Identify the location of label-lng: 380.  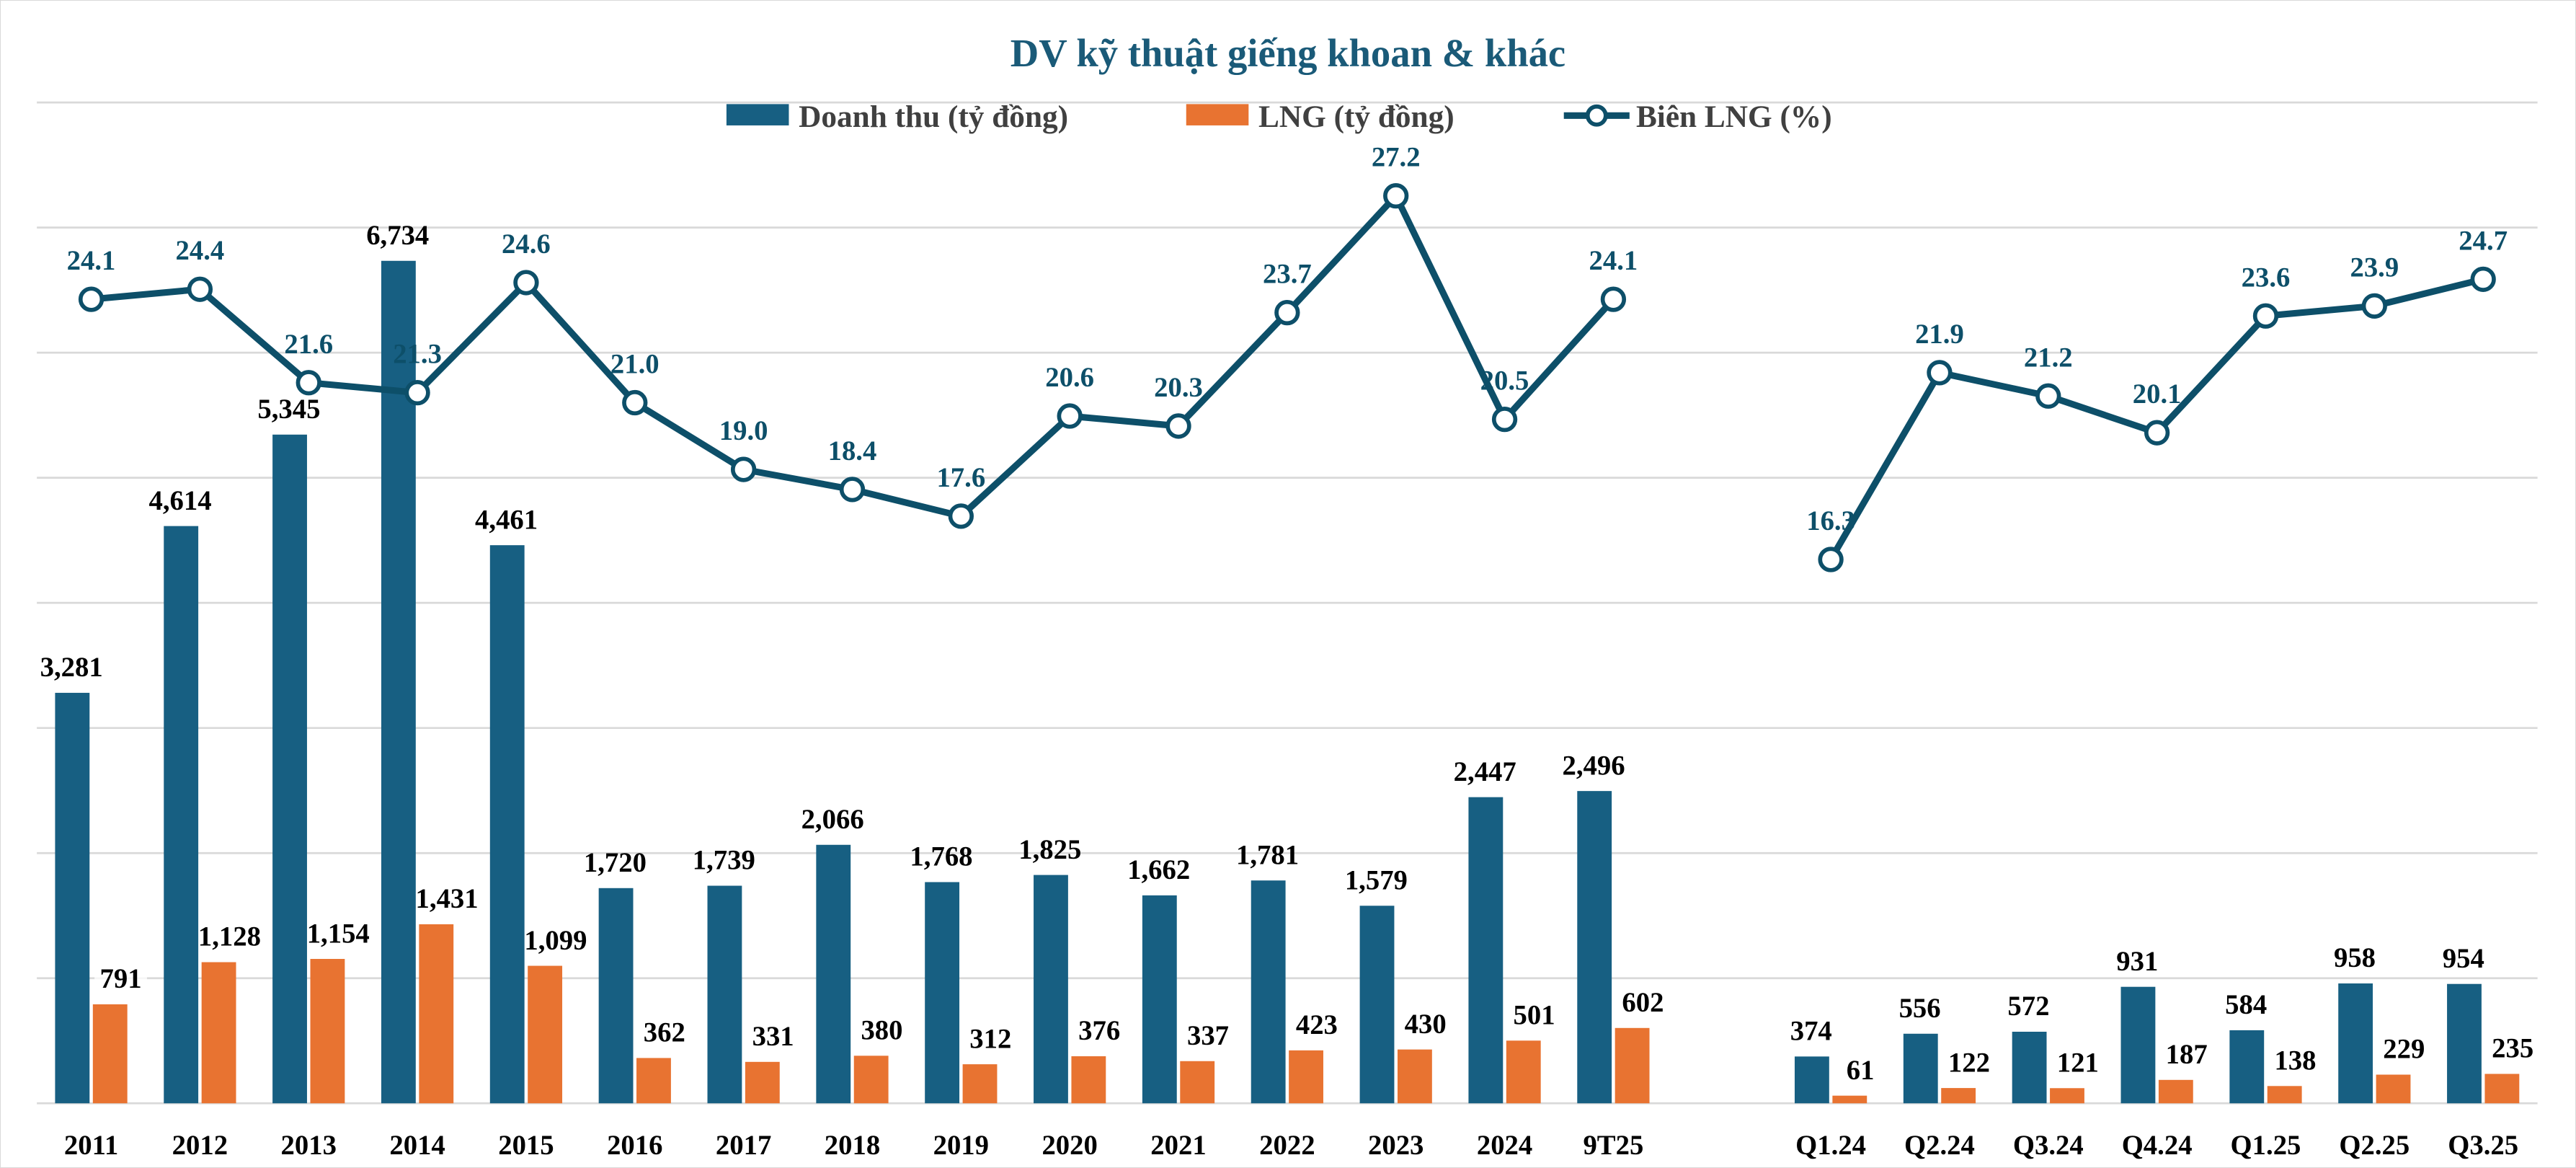
(882, 1031).